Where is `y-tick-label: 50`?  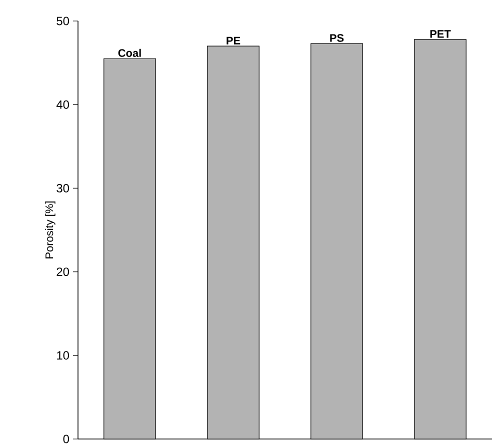 y-tick-label: 50 is located at coordinates (63, 21).